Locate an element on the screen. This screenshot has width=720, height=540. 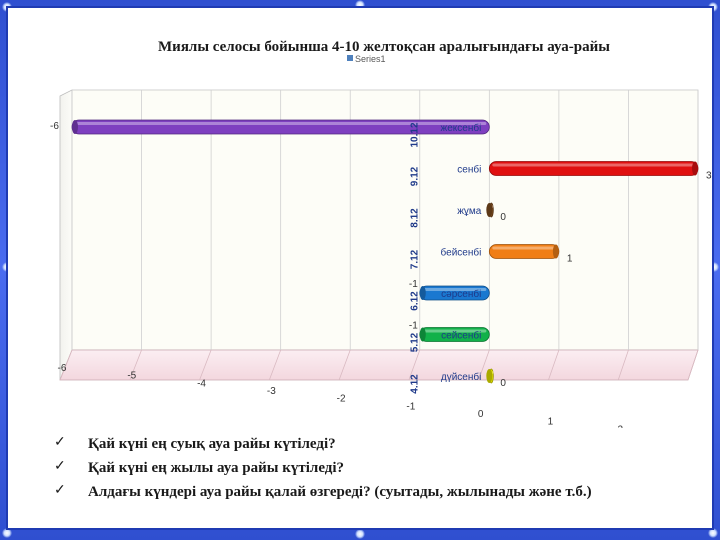
x-tick-label: 2 is located at coordinates (620, 426).